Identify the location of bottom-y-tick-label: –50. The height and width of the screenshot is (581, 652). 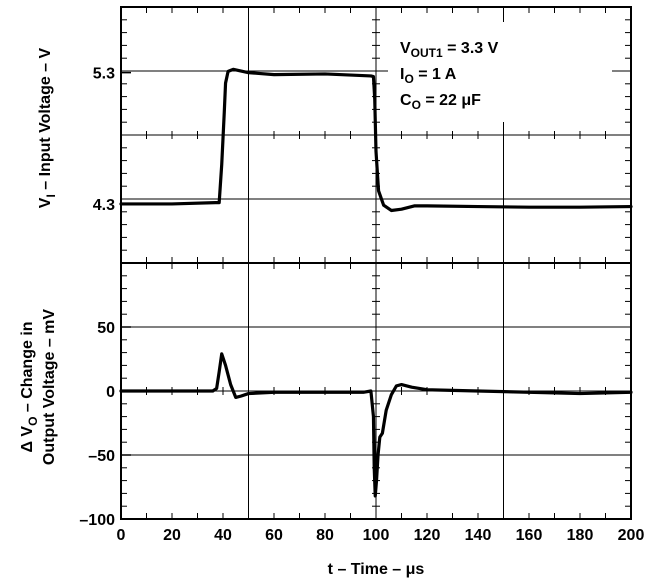
(101, 456).